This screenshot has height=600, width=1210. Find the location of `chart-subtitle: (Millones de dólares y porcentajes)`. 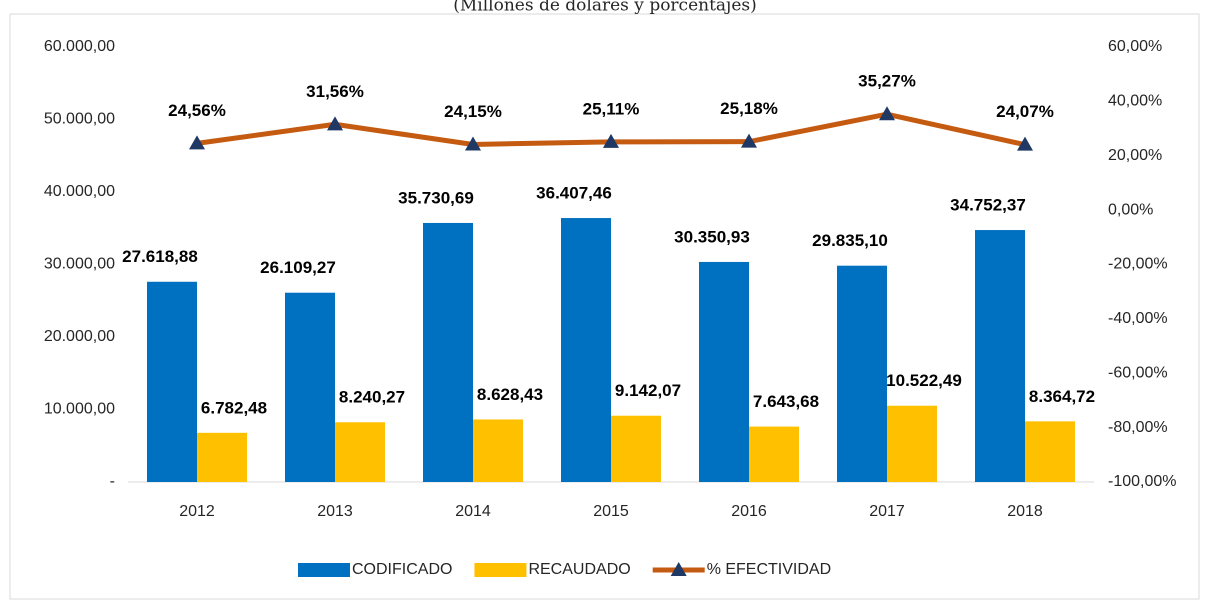

chart-subtitle: (Millones de dólares y porcentajes) is located at coordinates (605, 8).